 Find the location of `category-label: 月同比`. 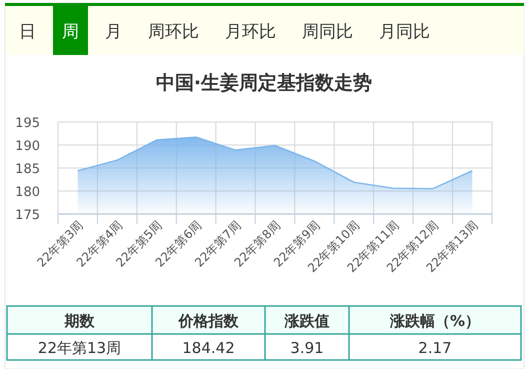

category-label: 月同比 is located at coordinates (404, 32).